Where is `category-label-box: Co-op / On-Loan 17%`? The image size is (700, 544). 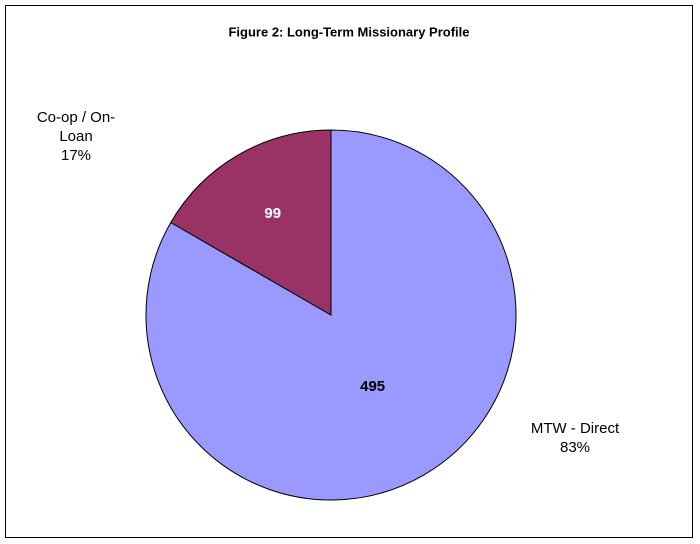 category-label-box: Co-op / On-Loan 17% is located at coordinates (76, 136).